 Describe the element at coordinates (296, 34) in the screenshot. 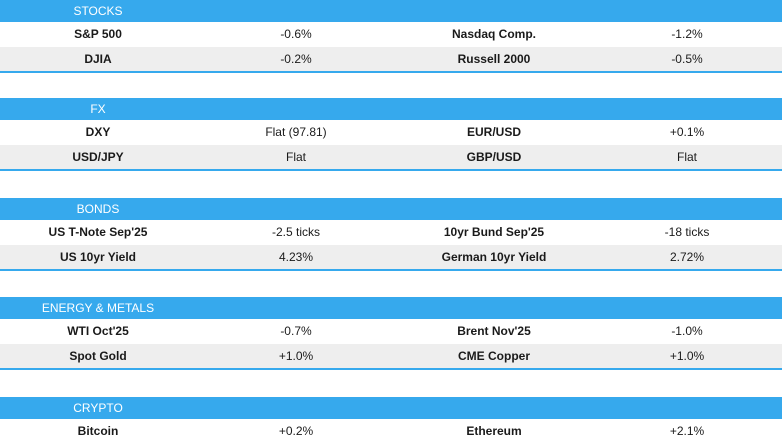

I see `instrument-value: -0.6%` at that location.